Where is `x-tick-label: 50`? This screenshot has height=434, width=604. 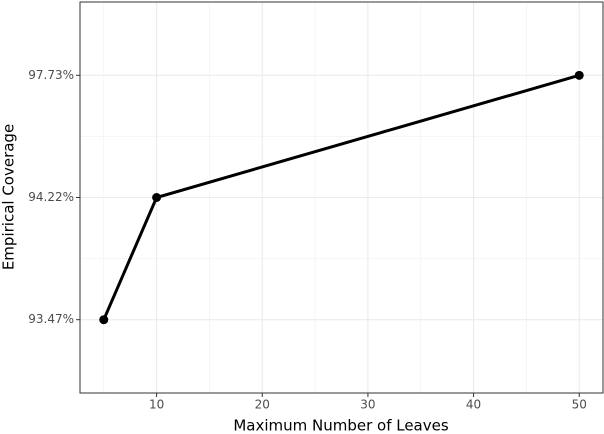
x-tick-label: 50 is located at coordinates (579, 405).